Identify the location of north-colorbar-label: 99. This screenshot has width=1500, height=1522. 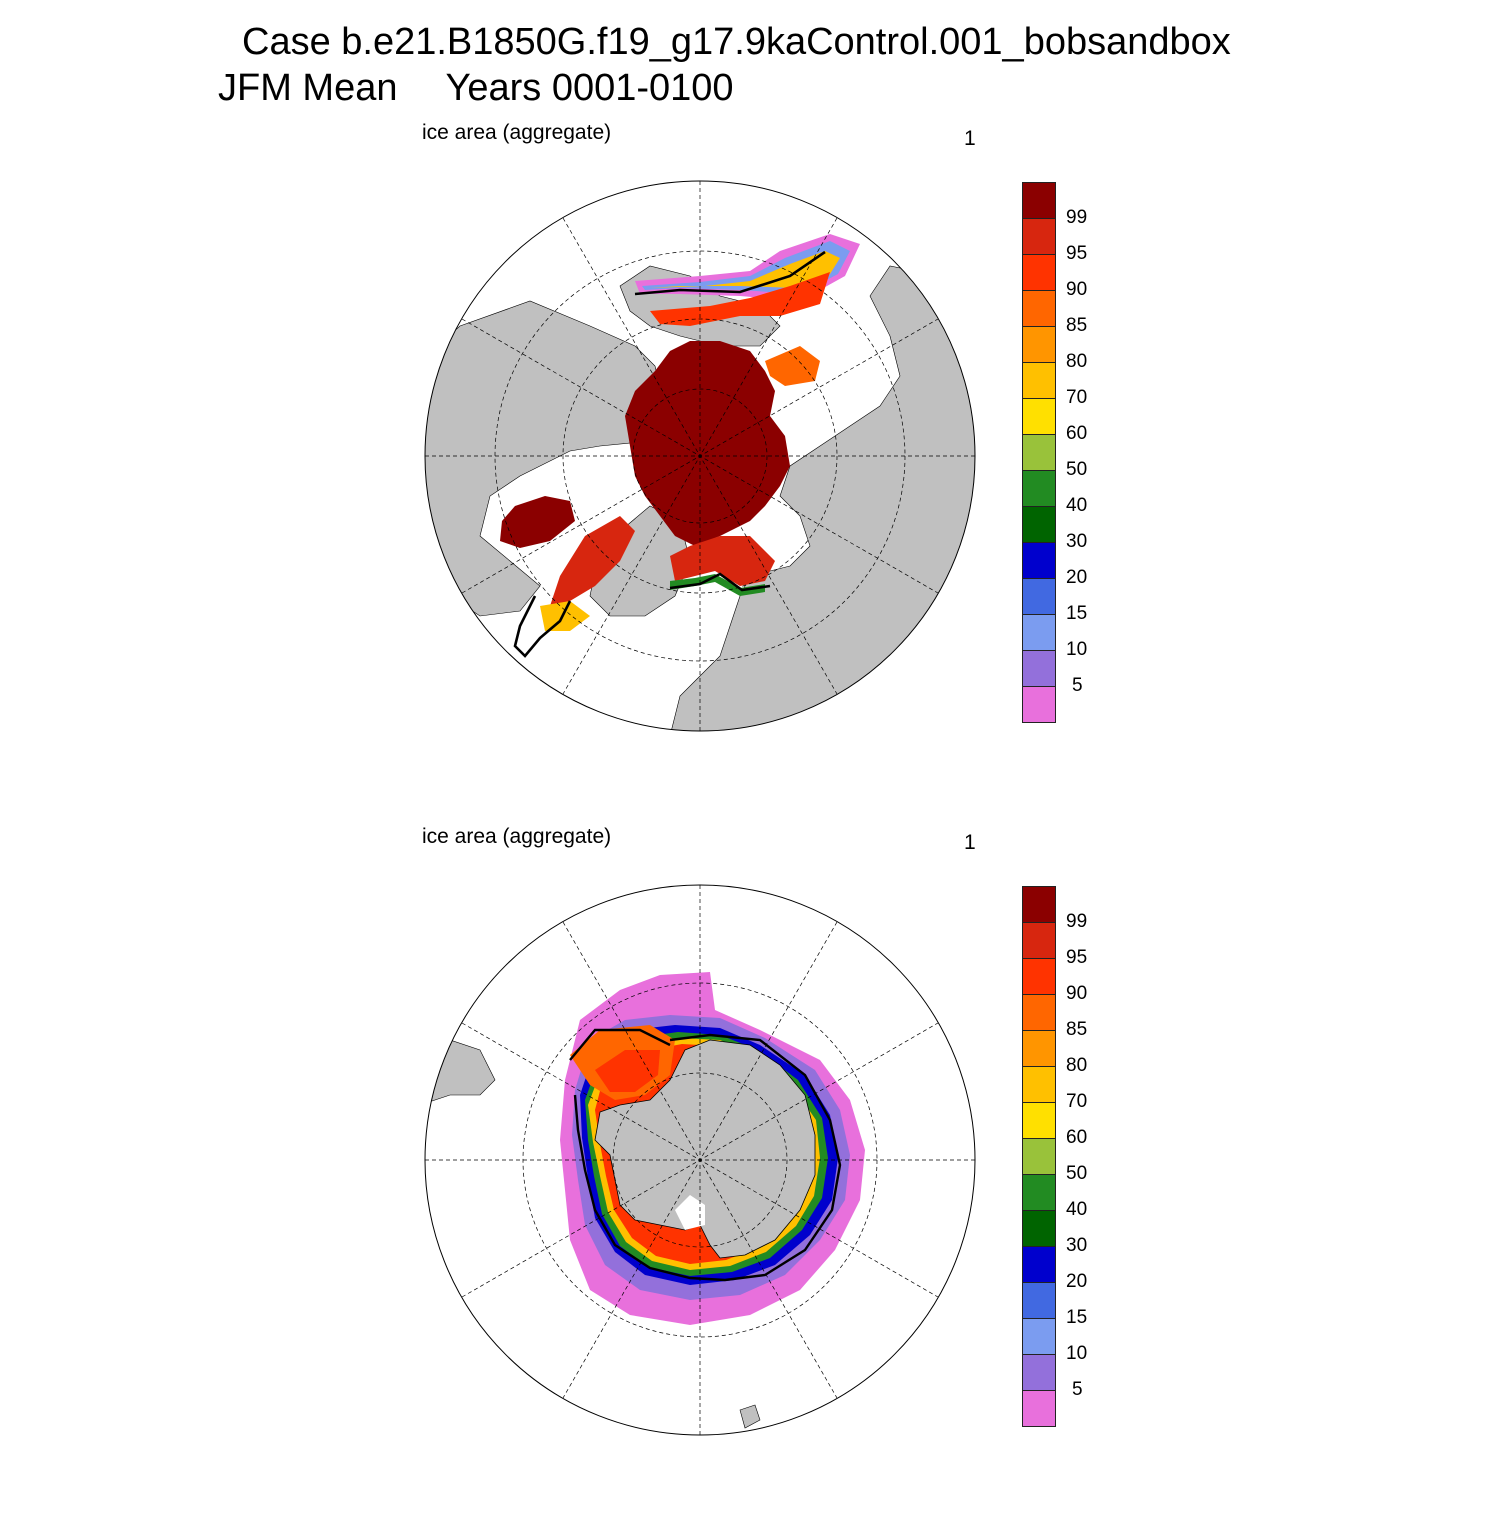
(1077, 217).